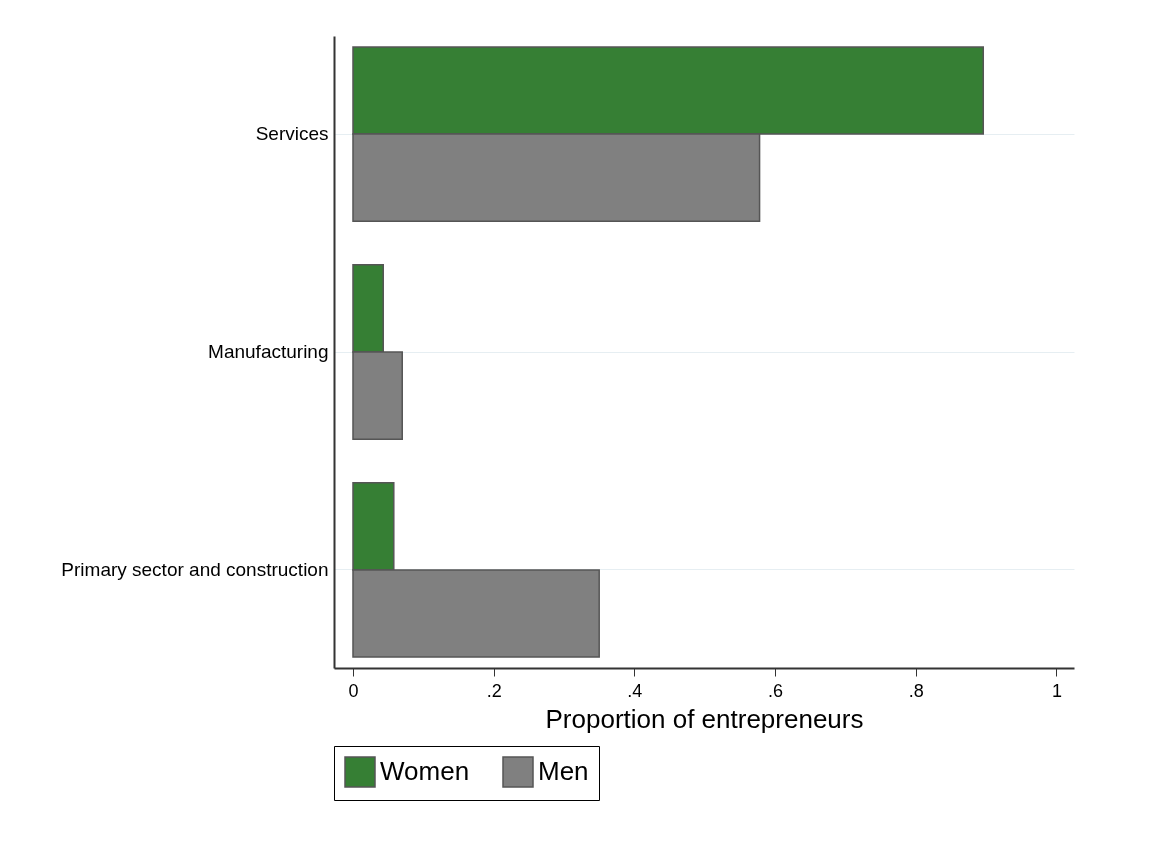 Image resolution: width=1166 pixels, height=852 pixels. I want to click on y-tick-label: Manufacturing, so click(268, 351).